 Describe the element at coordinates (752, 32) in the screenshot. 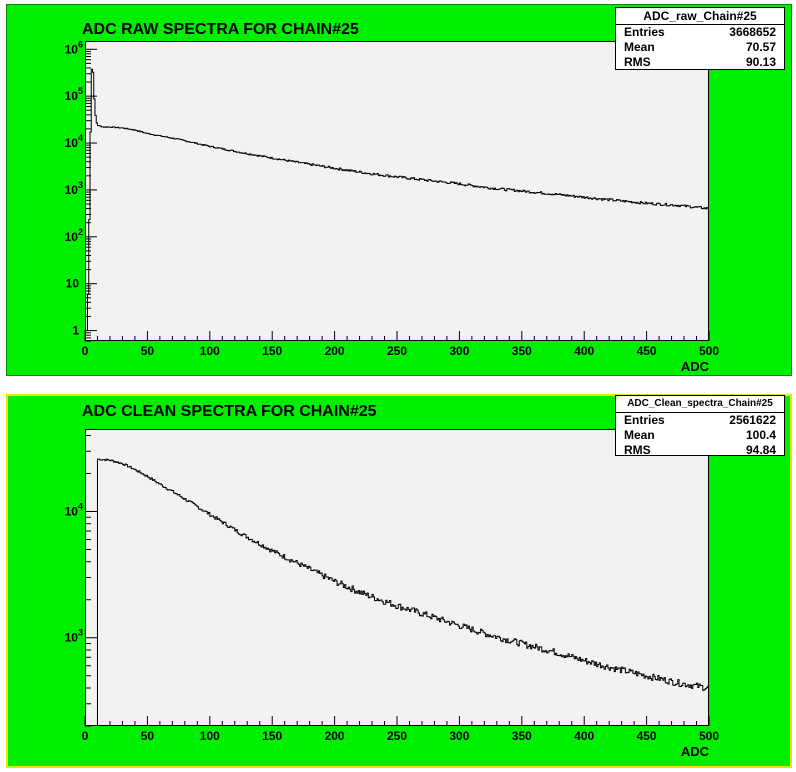

I see `stats-value: 3668652` at that location.